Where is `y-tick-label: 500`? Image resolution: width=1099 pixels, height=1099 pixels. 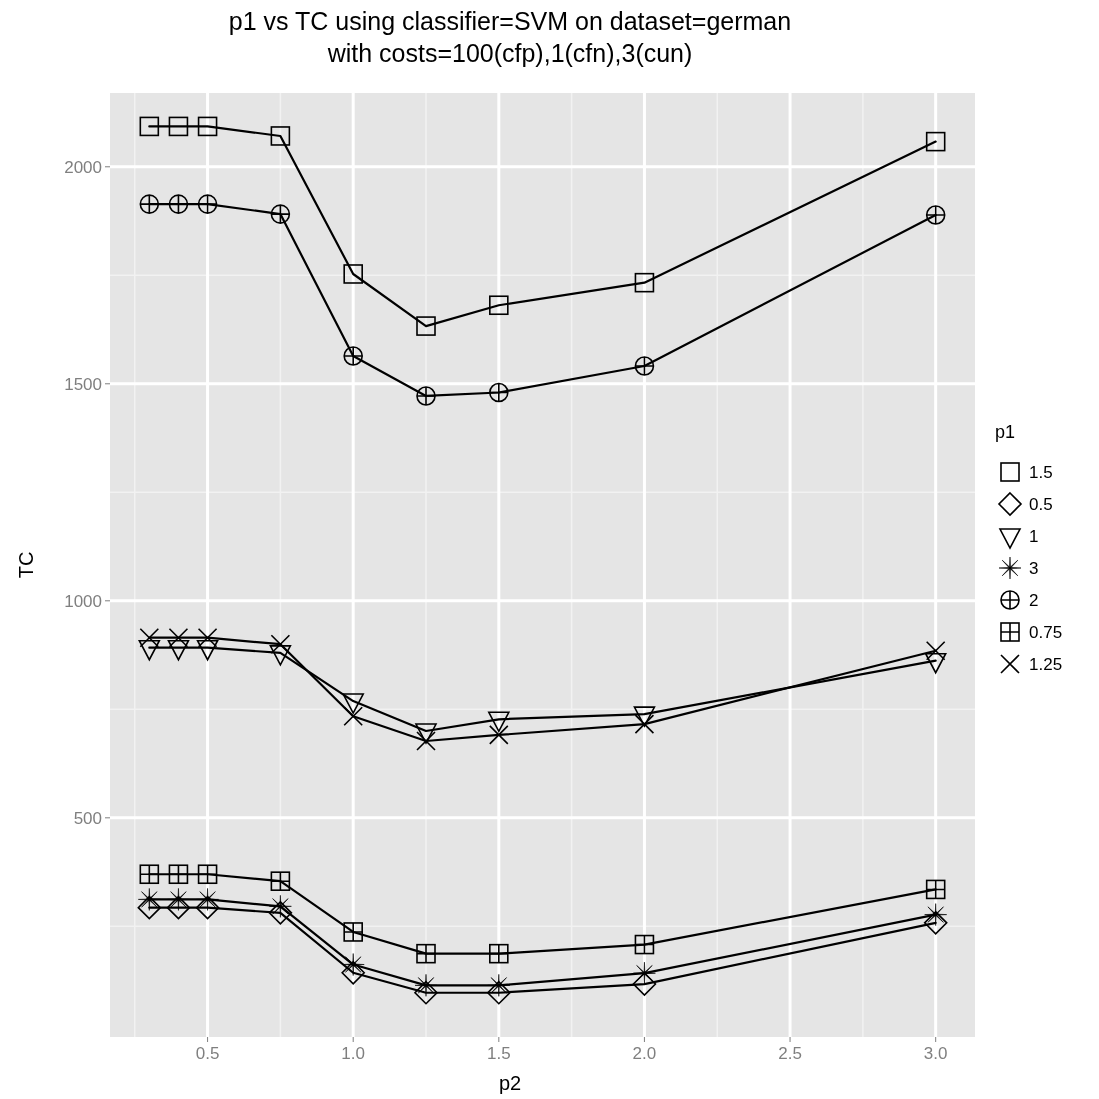 y-tick-label: 500 is located at coordinates (87, 818).